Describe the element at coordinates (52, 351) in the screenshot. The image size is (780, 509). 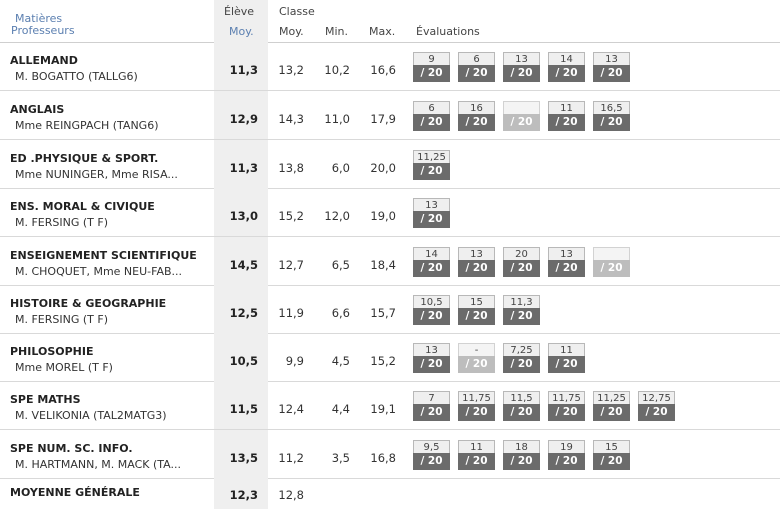
I see `subject-name: PHILOSOPHIE` at that location.